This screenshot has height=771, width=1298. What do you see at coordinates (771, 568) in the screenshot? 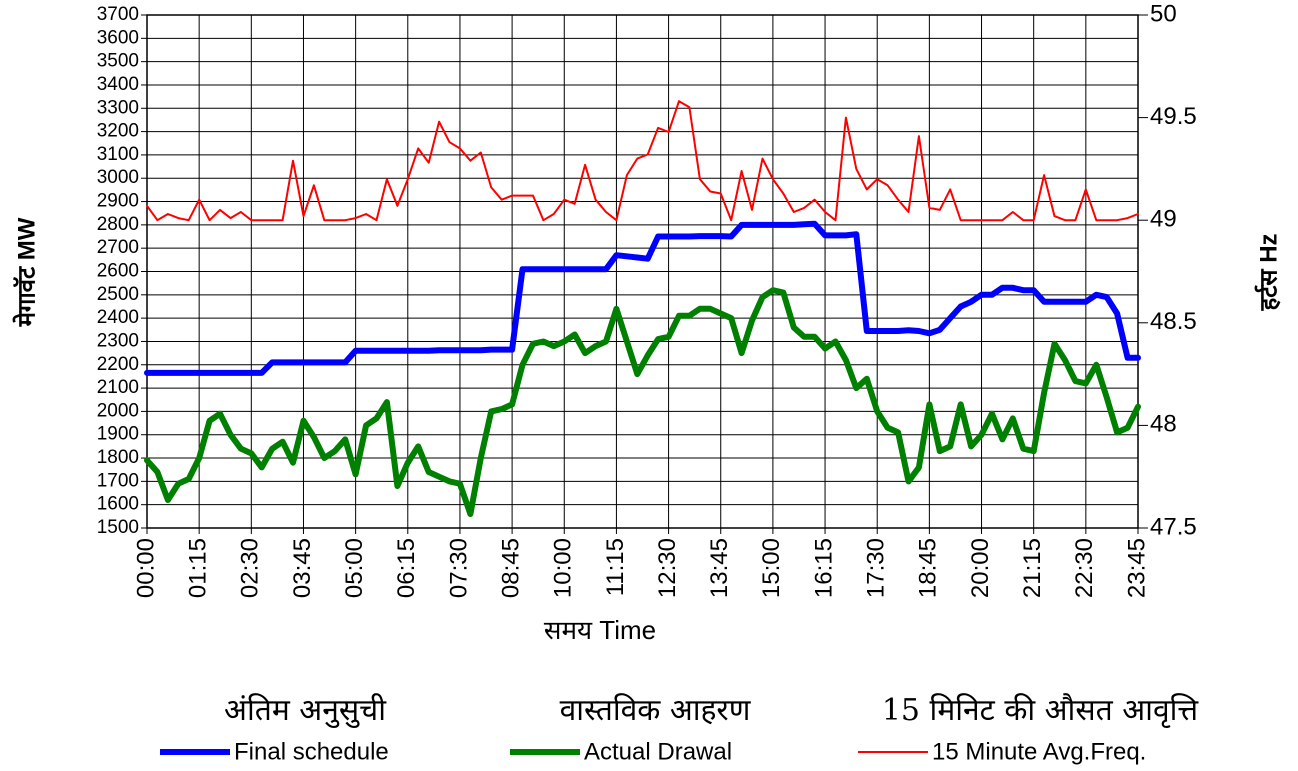
I see `x-tick-label: 15:00` at bounding box center [771, 568].